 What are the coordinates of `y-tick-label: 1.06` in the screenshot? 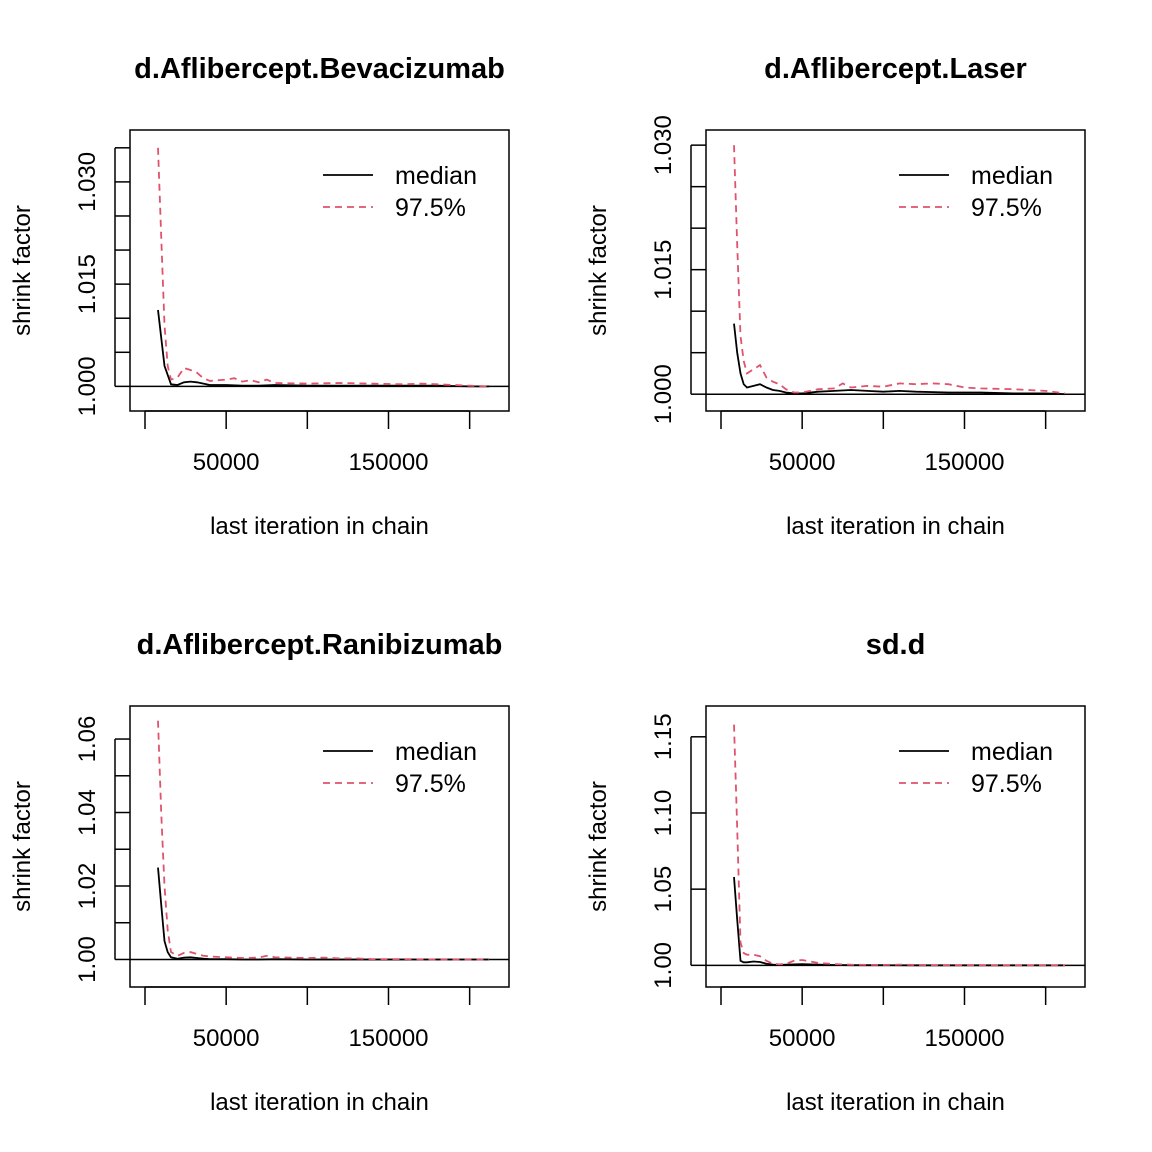 It's located at (87, 739).